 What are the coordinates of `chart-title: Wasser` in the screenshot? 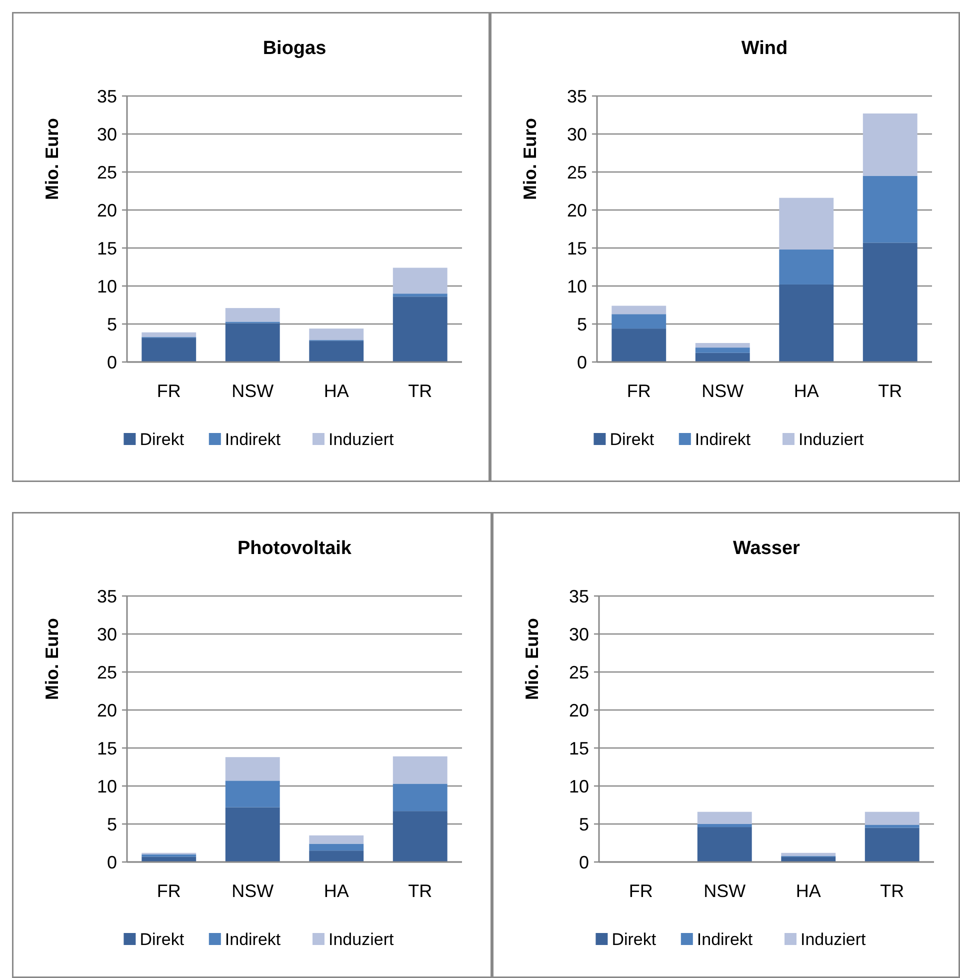 It's located at (767, 548).